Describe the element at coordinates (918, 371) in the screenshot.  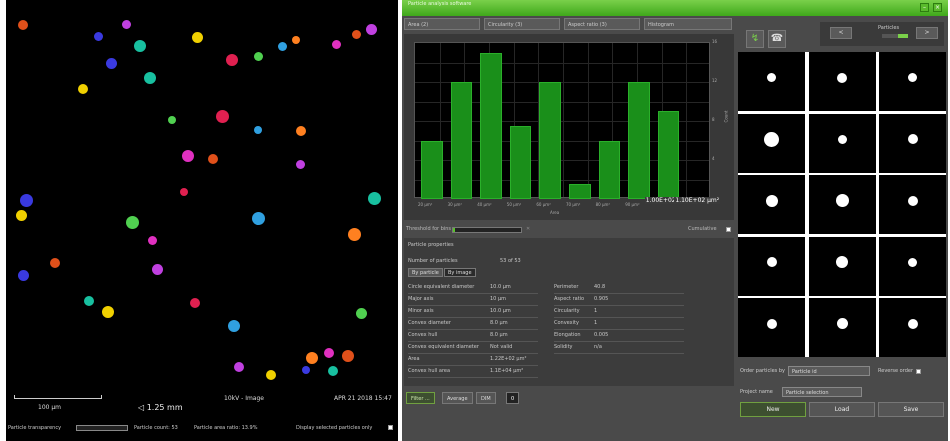
I see `reverse-order-checkbox` at that location.